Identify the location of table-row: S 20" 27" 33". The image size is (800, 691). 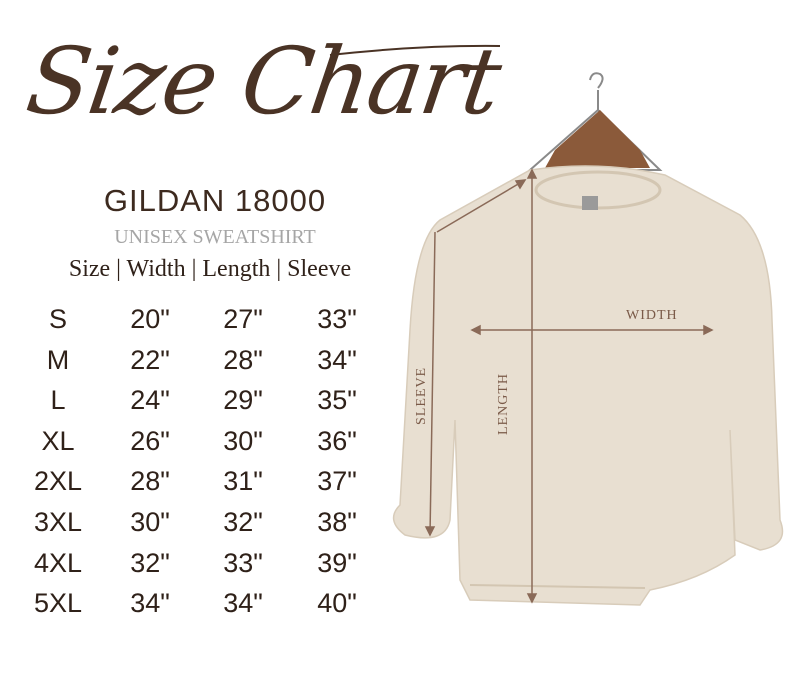
(210, 322).